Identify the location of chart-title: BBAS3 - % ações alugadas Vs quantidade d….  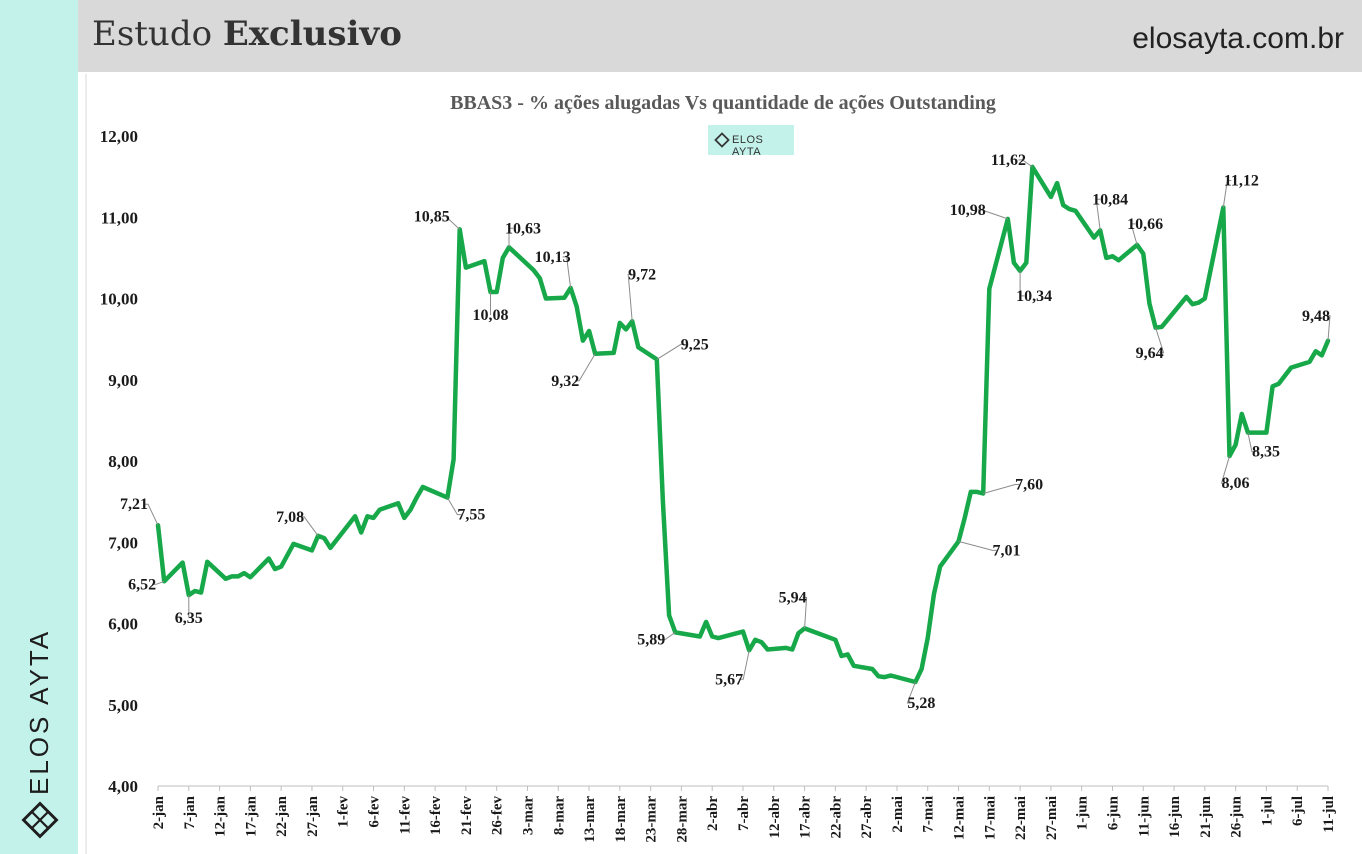
(723, 103).